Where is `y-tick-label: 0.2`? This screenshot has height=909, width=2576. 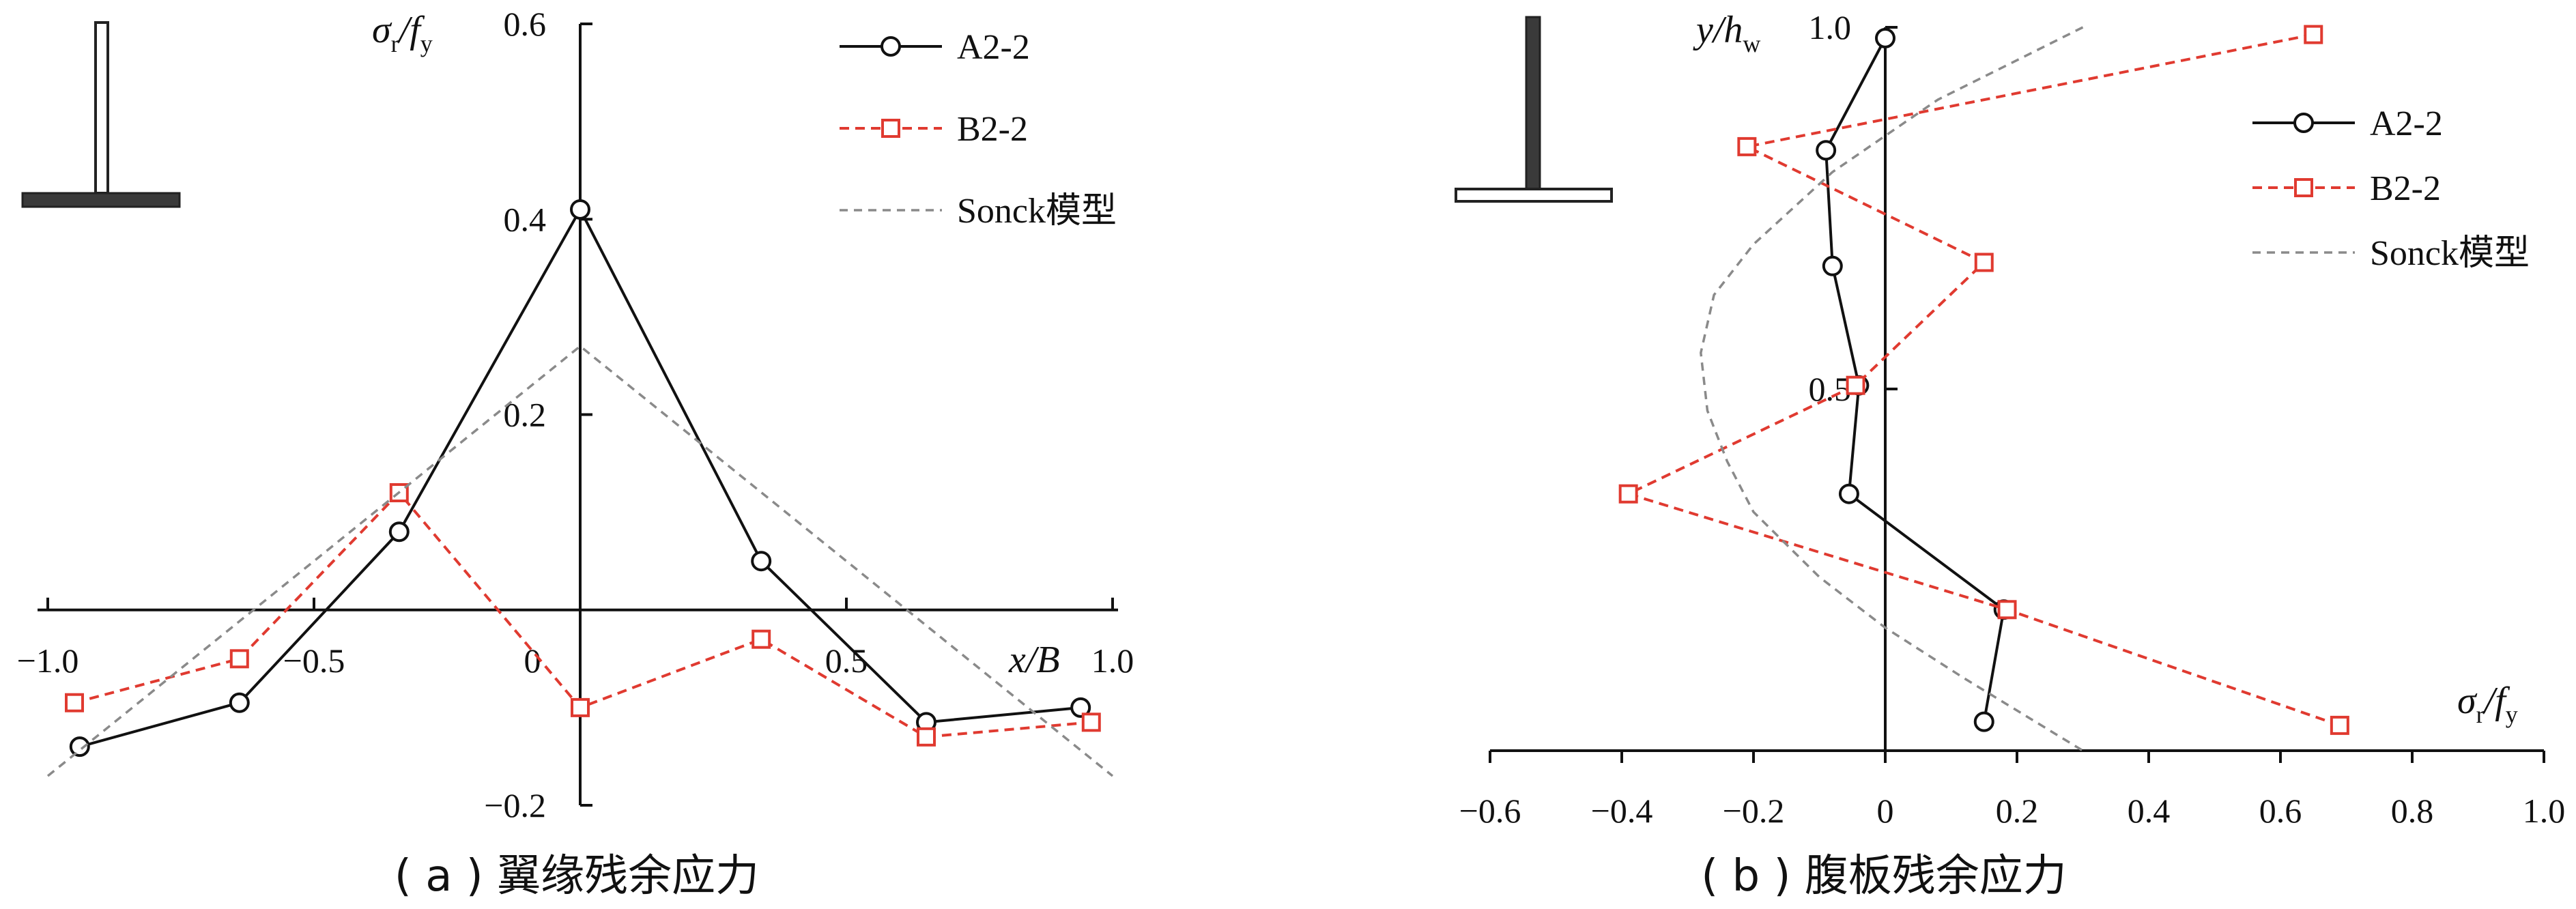 y-tick-label: 0.2 is located at coordinates (525, 415).